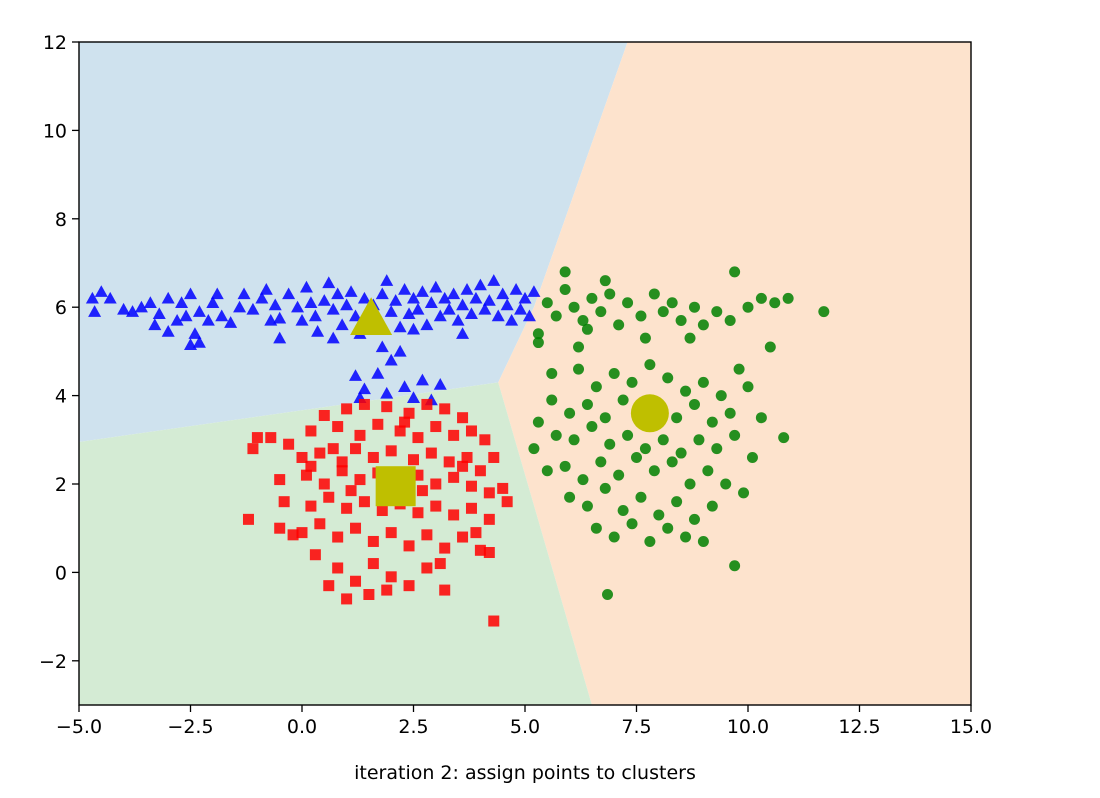 The width and height of the screenshot is (1100, 798). Describe the element at coordinates (413, 727) in the screenshot. I see `x-tick-label: 2.5` at that location.